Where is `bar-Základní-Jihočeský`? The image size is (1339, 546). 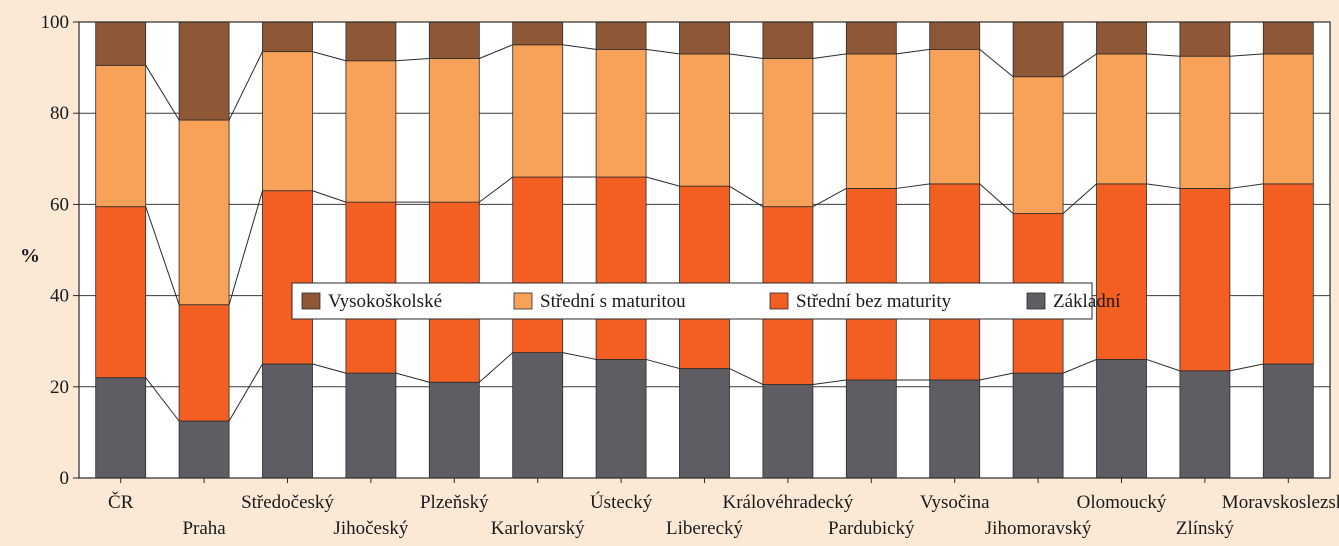
bar-Základní-Jihočeský is located at coordinates (371, 425).